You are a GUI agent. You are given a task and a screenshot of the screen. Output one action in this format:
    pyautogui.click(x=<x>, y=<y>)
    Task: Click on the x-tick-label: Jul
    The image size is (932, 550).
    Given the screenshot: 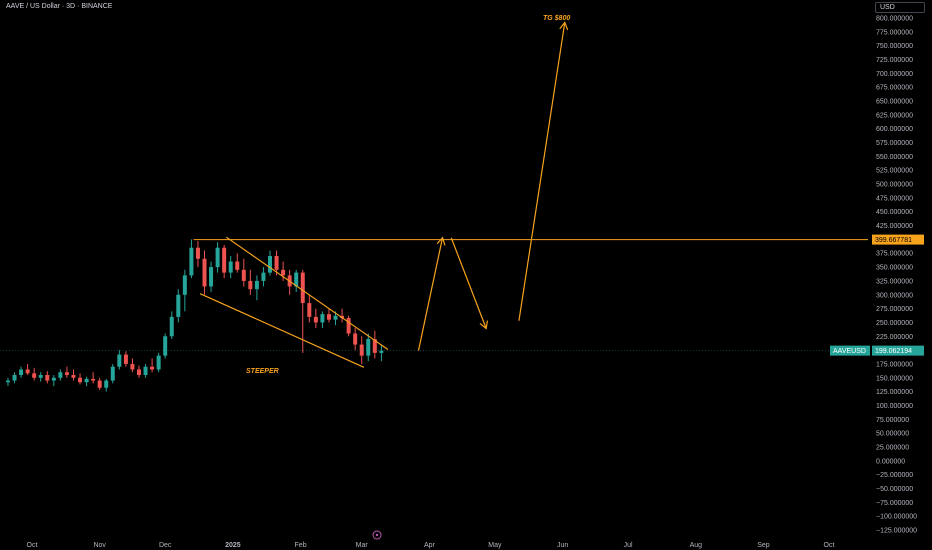 What is the action you would take?
    pyautogui.click(x=628, y=545)
    